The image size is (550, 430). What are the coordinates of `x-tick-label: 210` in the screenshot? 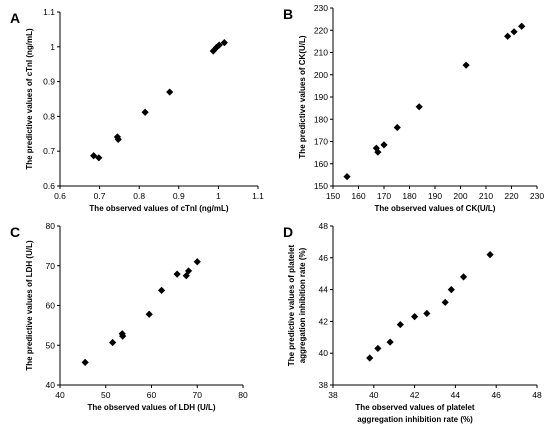 It's located at (486, 196).